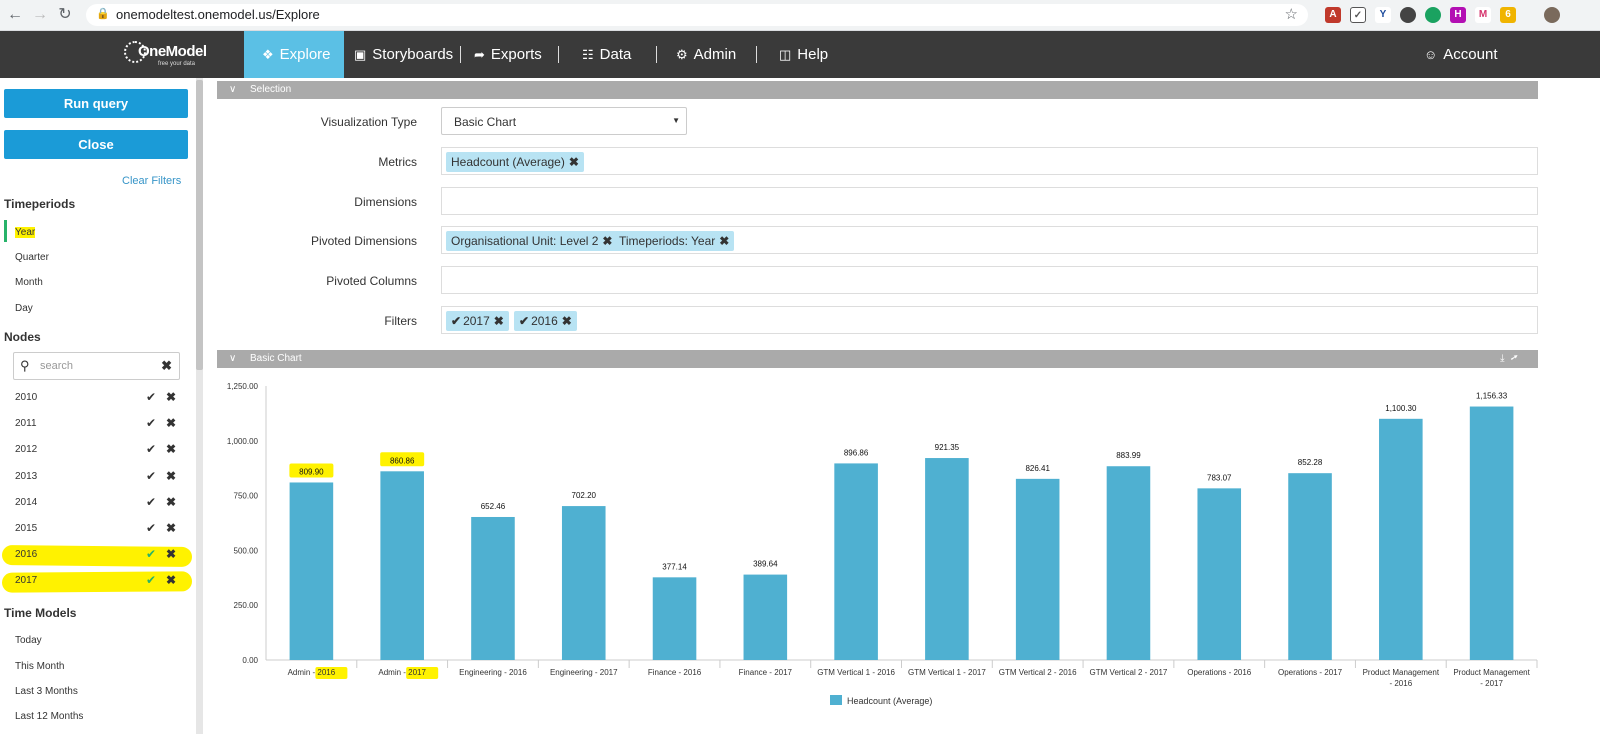 The width and height of the screenshot is (1600, 739). What do you see at coordinates (1433, 15) in the screenshot?
I see `gauge-extension-icon` at bounding box center [1433, 15].